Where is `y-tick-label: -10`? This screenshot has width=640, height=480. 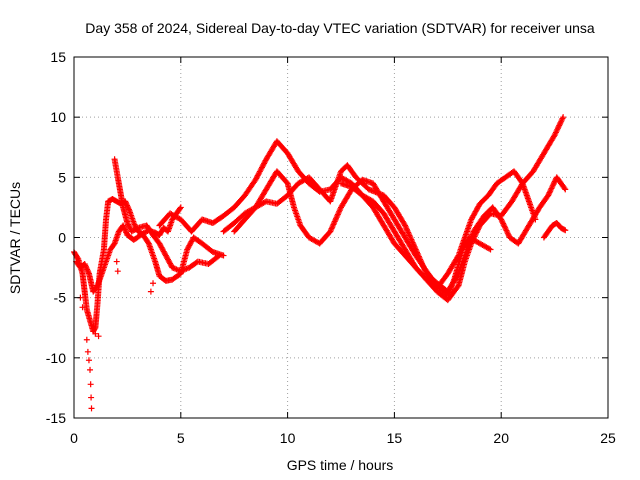
y-tick-label: -10 is located at coordinates (56, 358).